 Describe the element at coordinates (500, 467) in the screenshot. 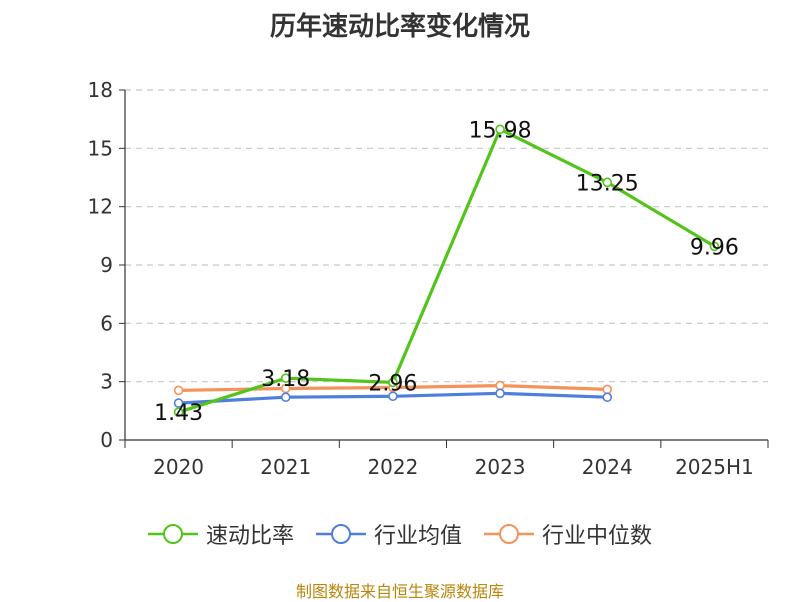

I see `x-tick-label-3: 2023` at that location.